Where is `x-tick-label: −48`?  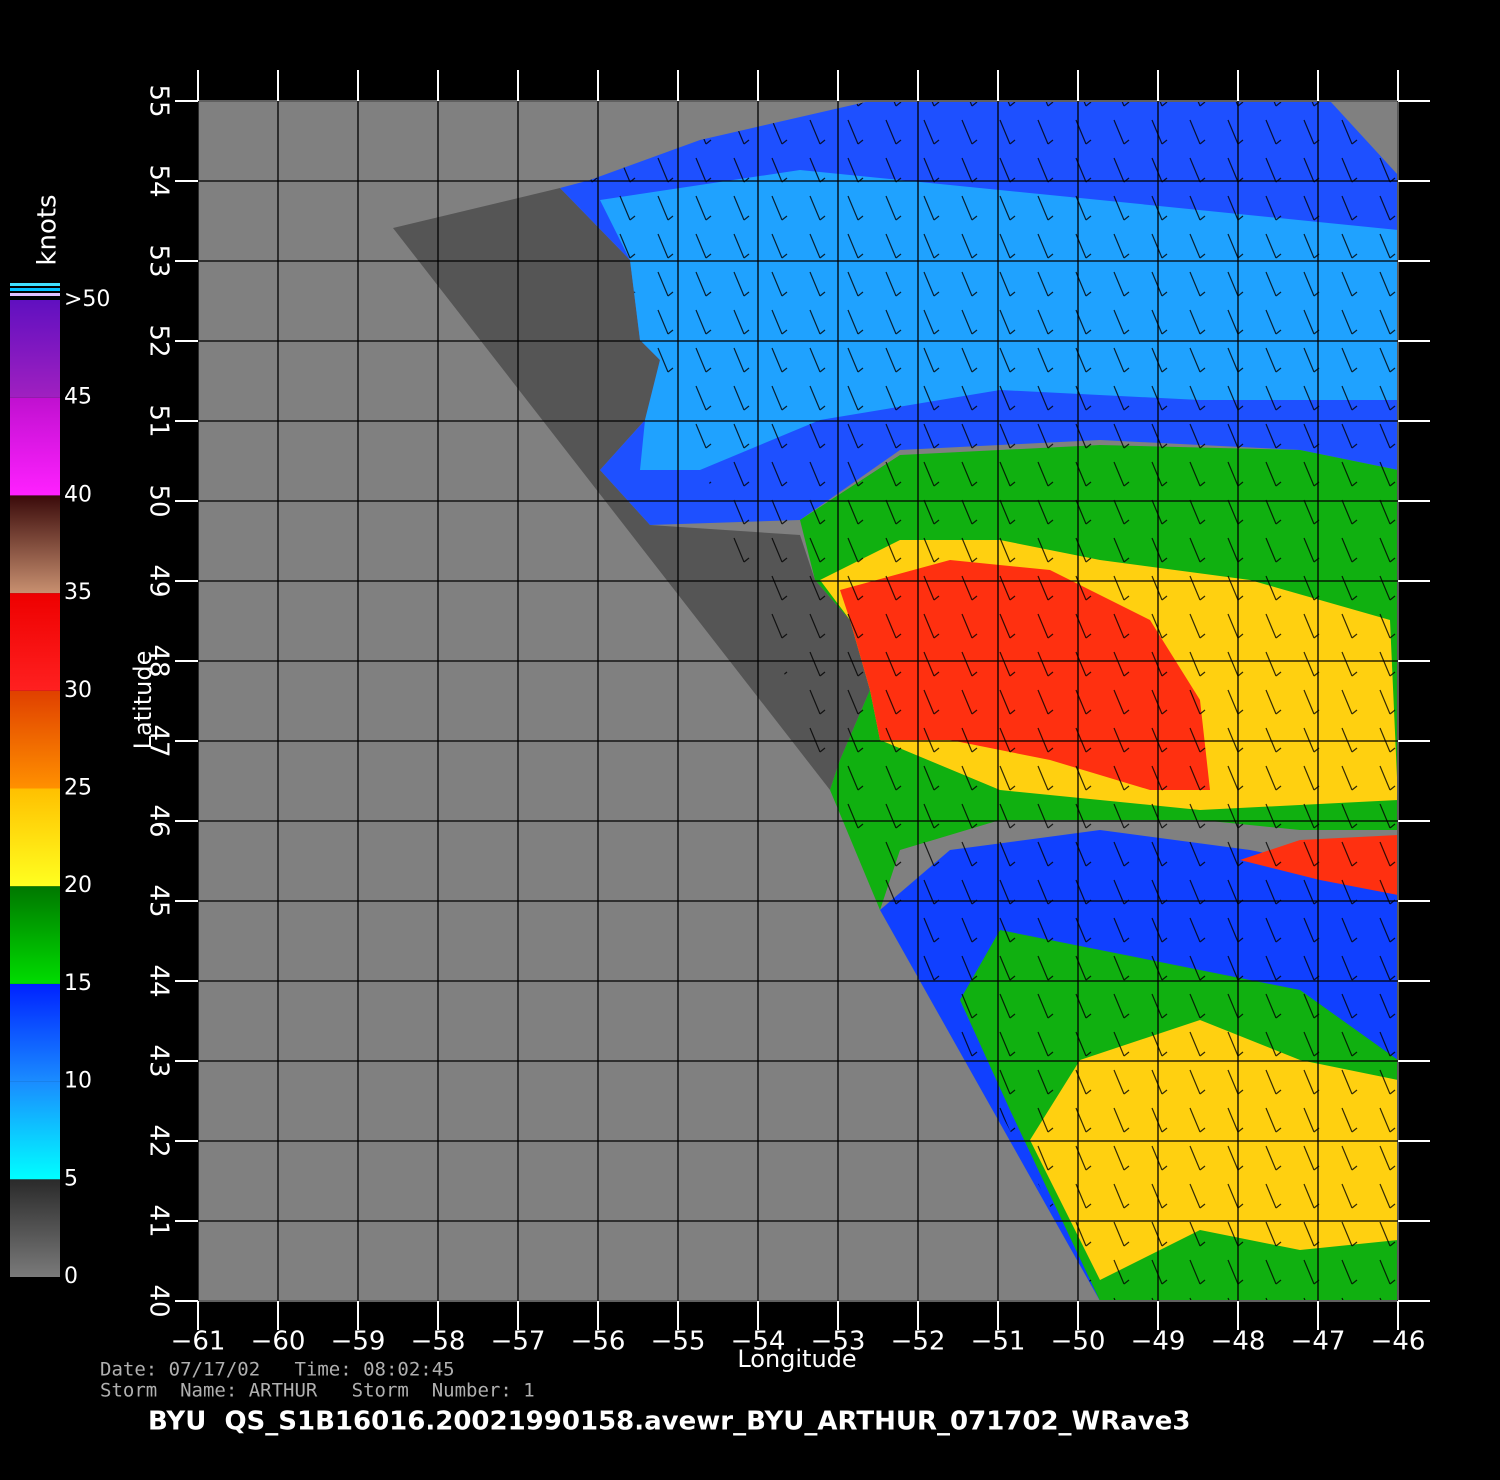
x-tick-label: −48 is located at coordinates (1238, 1342).